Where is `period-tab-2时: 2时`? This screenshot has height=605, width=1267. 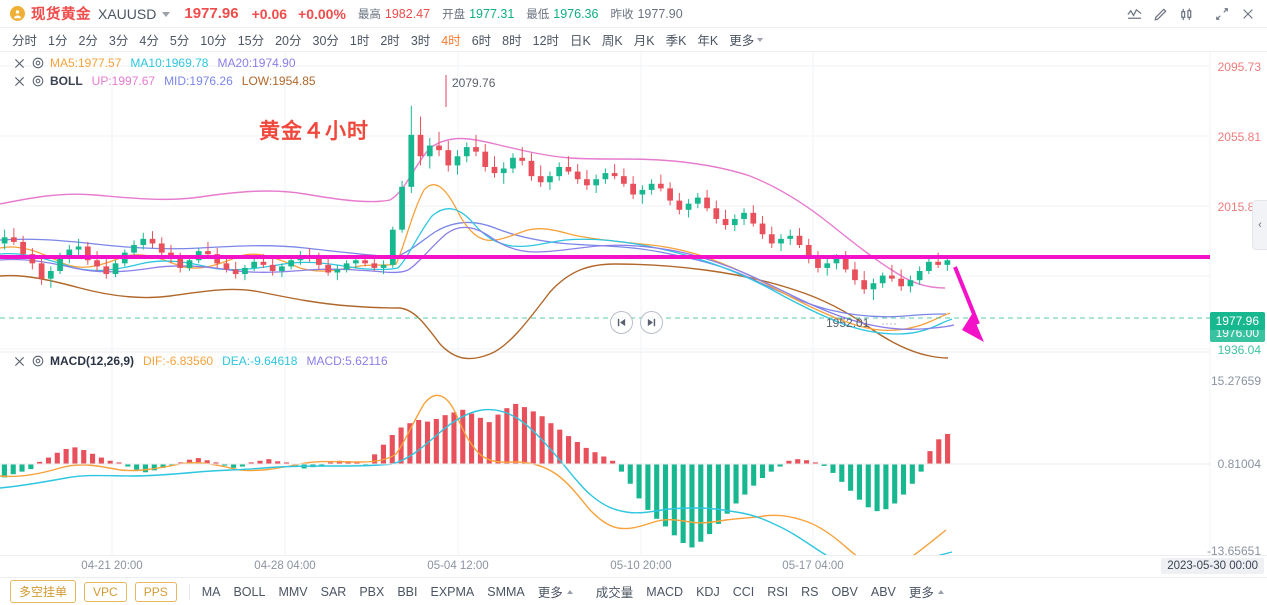
period-tab-2时: 2时 is located at coordinates (390, 41).